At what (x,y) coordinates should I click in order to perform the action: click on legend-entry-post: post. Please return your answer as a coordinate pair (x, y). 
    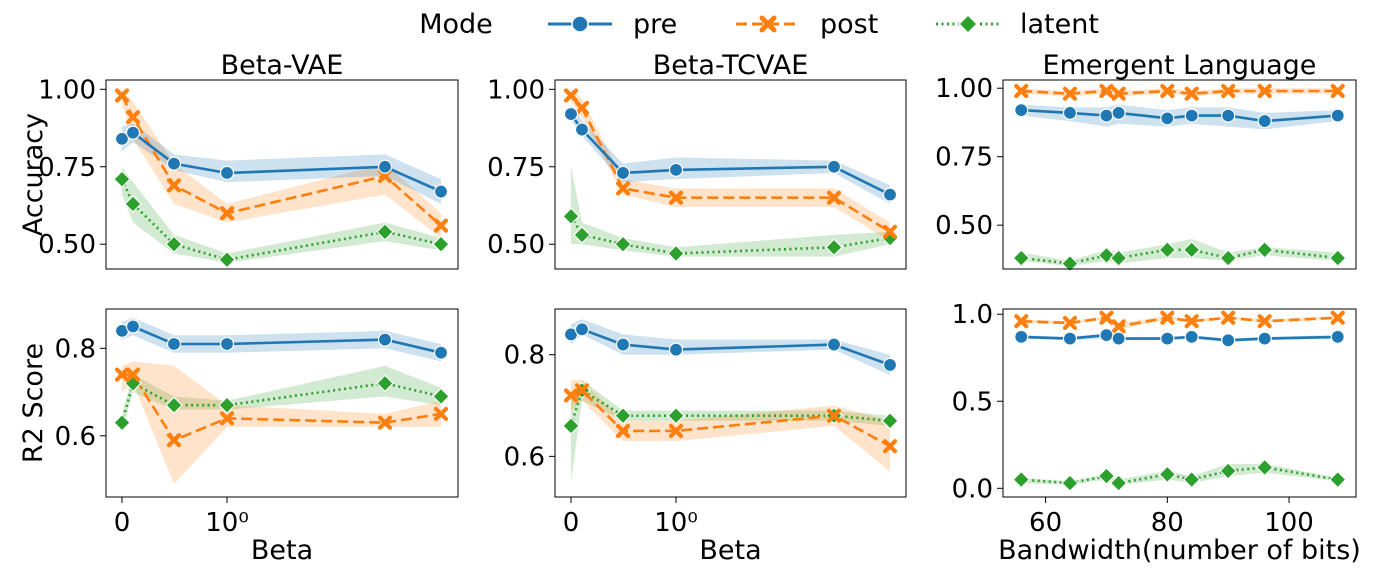
    Looking at the image, I should click on (807, 24).